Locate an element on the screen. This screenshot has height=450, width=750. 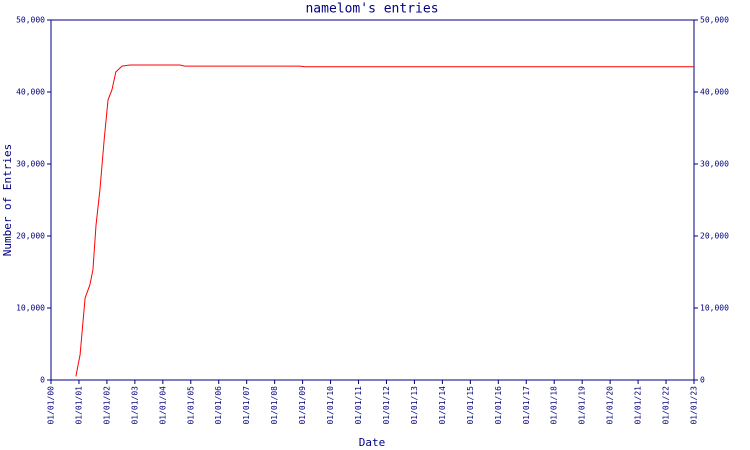
y2-tick-label: 50,000 is located at coordinates (714, 20).